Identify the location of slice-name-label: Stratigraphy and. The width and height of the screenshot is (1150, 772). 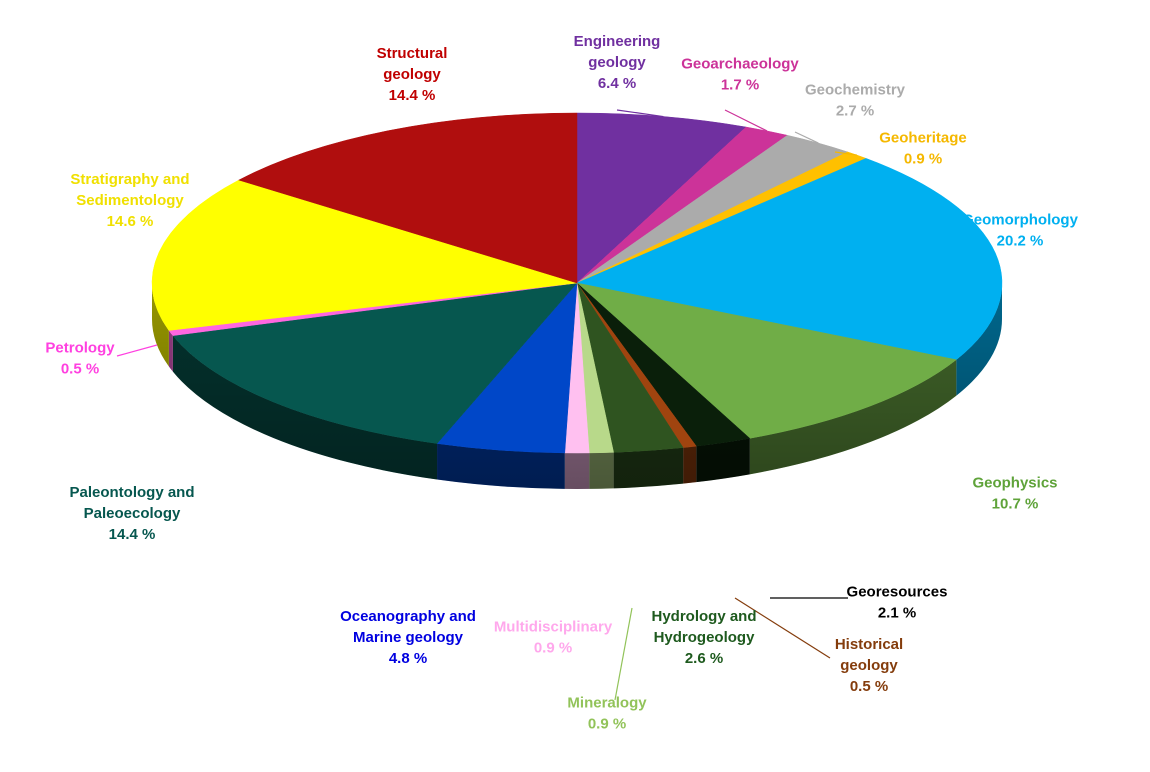
(129, 179).